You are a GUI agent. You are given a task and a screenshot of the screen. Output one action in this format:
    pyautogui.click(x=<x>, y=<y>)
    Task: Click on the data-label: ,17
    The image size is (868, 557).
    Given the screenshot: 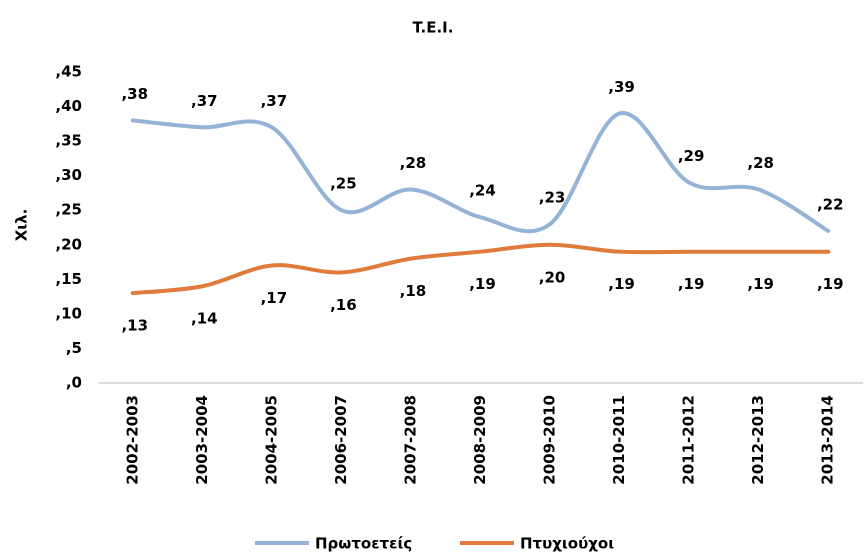 What is the action you would take?
    pyautogui.click(x=274, y=298)
    